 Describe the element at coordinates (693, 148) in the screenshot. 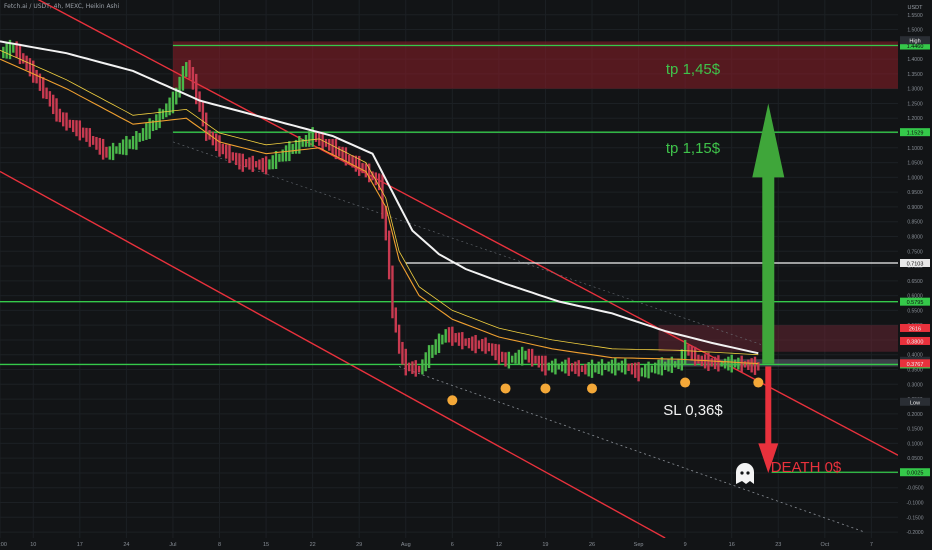

I see `tp2-annotation: tp 1,15$` at that location.